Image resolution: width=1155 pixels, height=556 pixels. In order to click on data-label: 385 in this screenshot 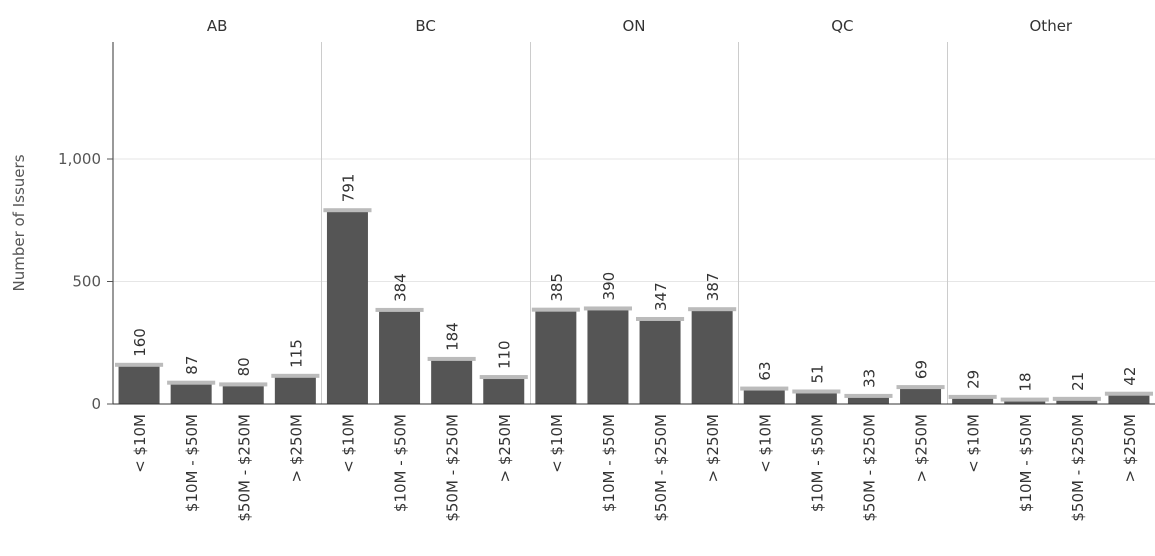, I will do `click(557, 287)`.